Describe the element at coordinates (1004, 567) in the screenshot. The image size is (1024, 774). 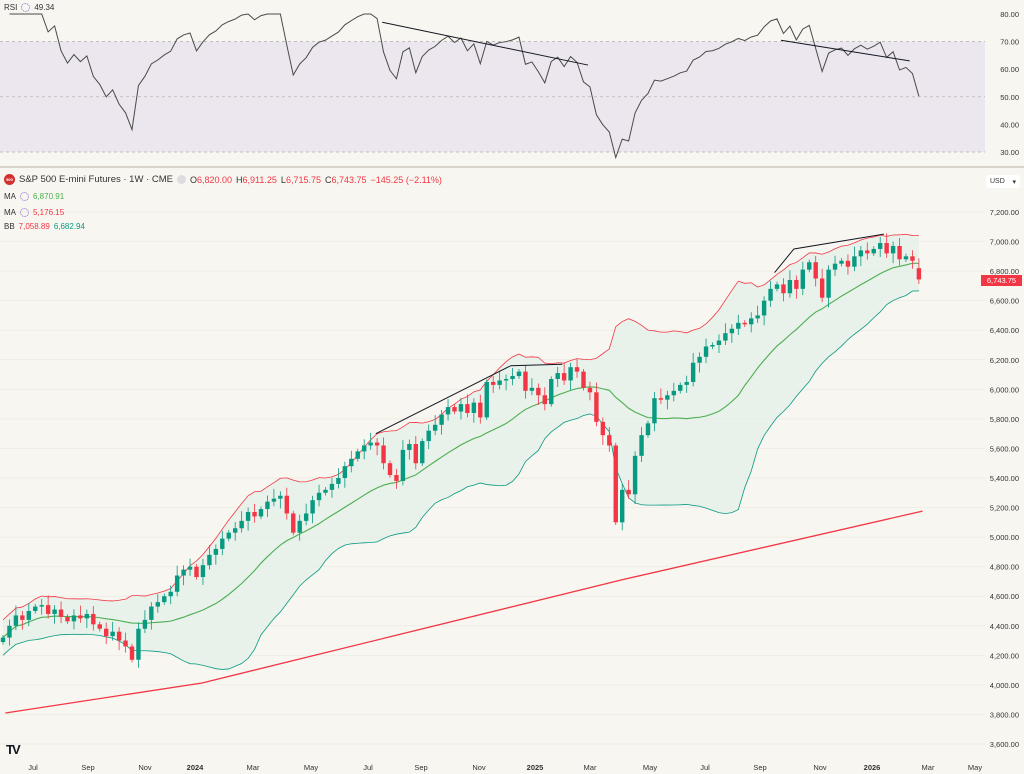
I see `price-tick-label: 4,800.00` at that location.